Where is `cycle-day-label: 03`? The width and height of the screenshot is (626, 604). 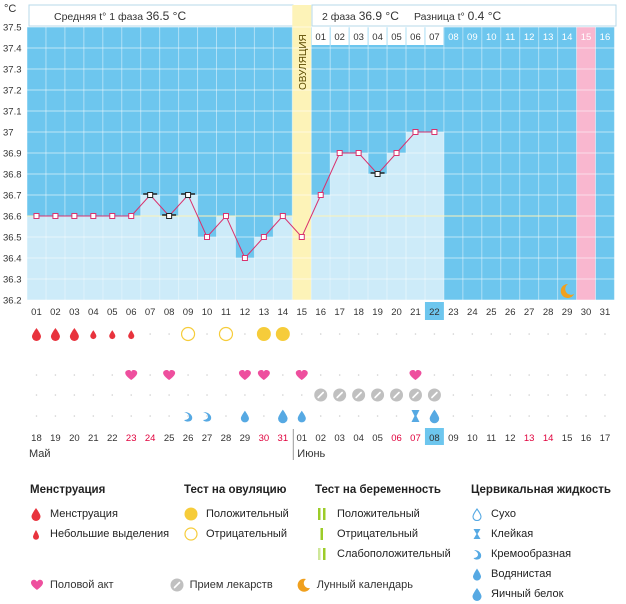
cycle-day-label: 03 is located at coordinates (74, 312).